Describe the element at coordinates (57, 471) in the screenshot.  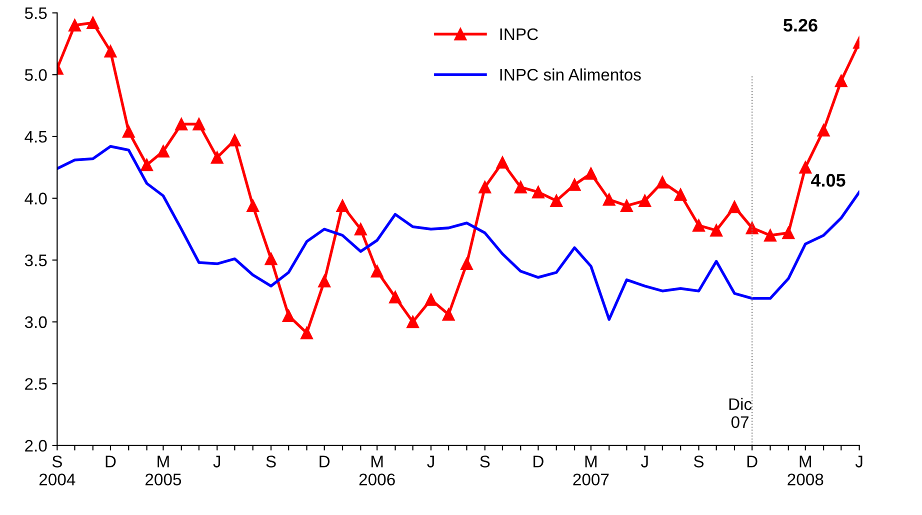
I see `x-tick-label: S 2004` at that location.